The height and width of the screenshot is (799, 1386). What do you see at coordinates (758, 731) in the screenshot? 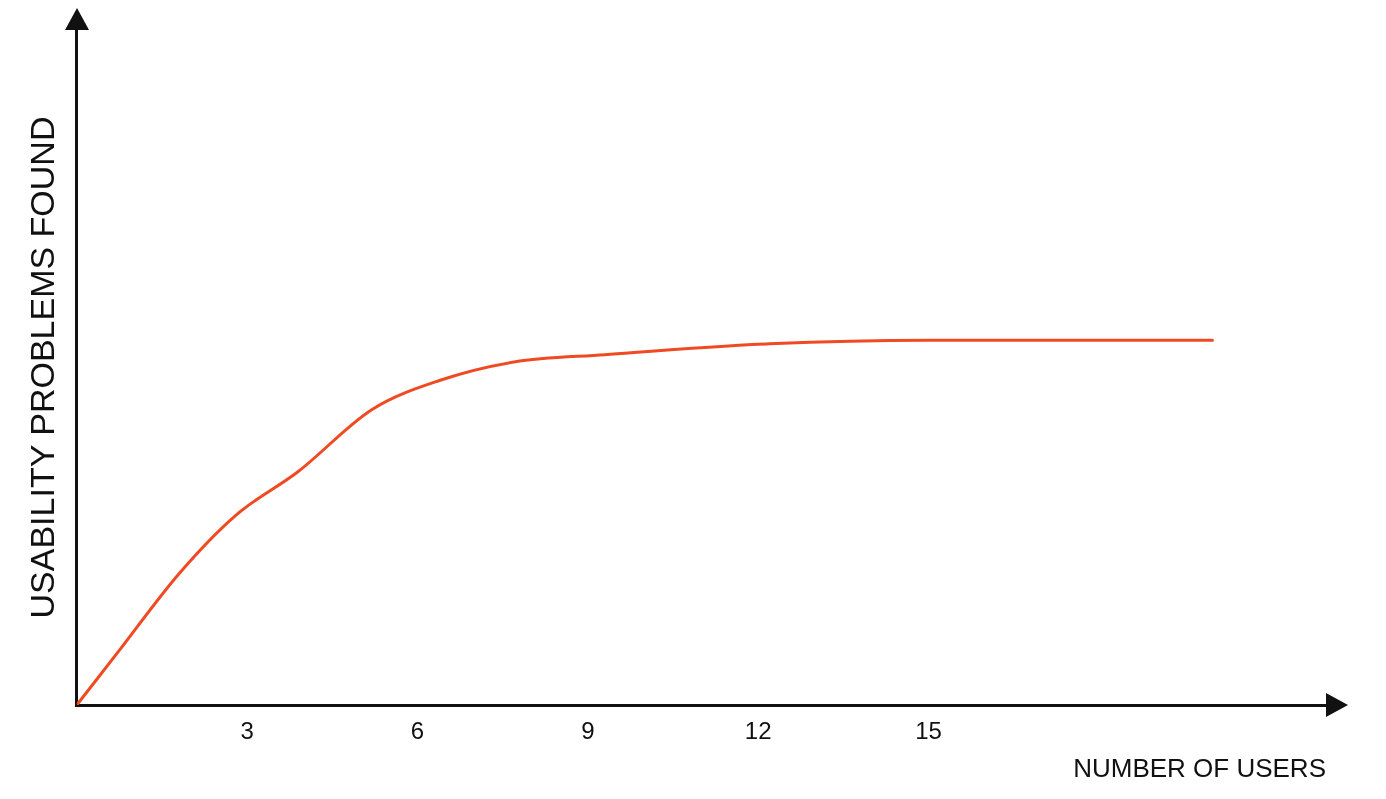
I see `x-tick-label: 12` at bounding box center [758, 731].